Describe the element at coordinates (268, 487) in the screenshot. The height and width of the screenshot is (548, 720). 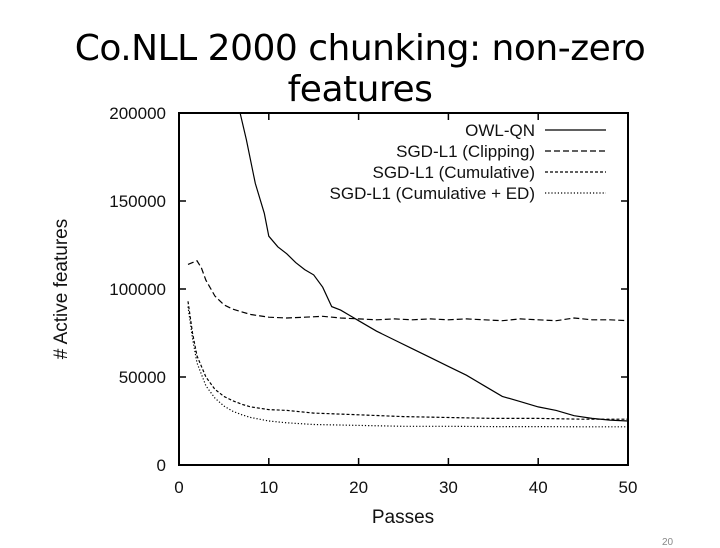
I see `x-tick-label: 10` at that location.